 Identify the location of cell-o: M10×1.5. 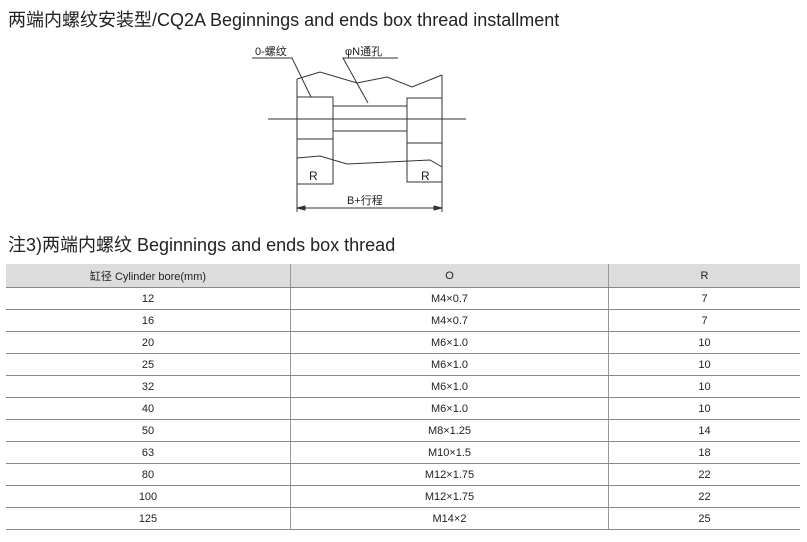
(449, 452).